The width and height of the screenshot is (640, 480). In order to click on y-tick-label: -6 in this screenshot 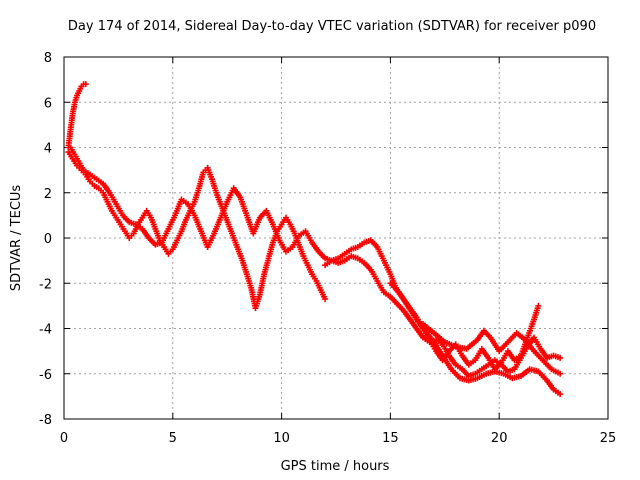, I will do `click(45, 375)`.